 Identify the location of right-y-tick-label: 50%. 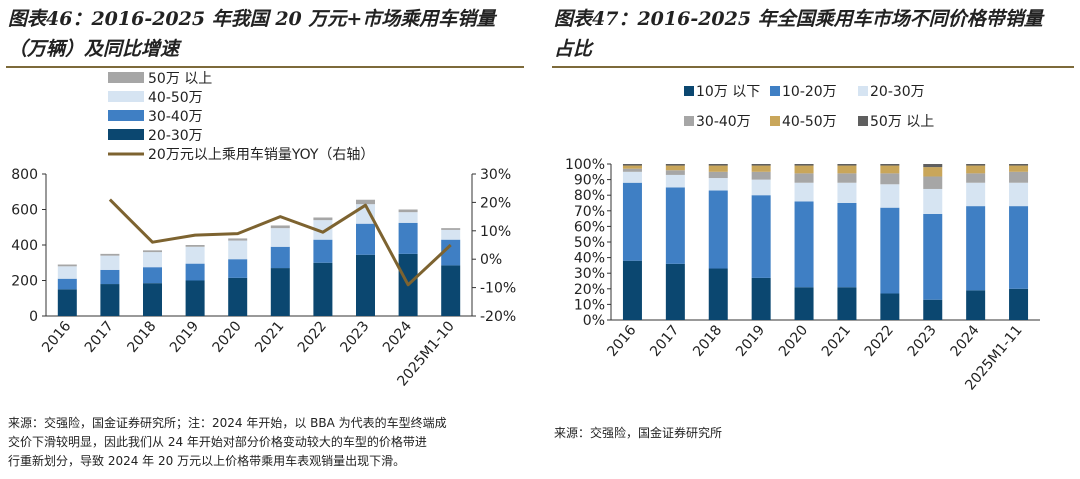
(589, 243).